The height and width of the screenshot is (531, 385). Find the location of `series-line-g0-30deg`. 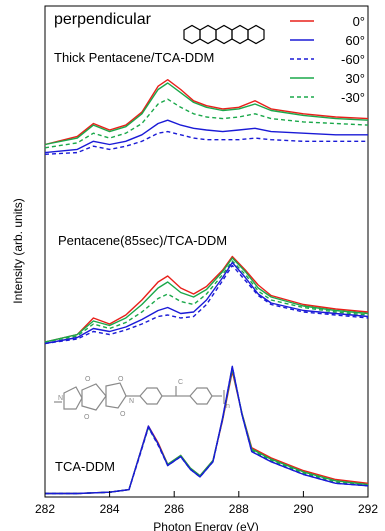

series-line-g0-30deg is located at coordinates (206, 114).